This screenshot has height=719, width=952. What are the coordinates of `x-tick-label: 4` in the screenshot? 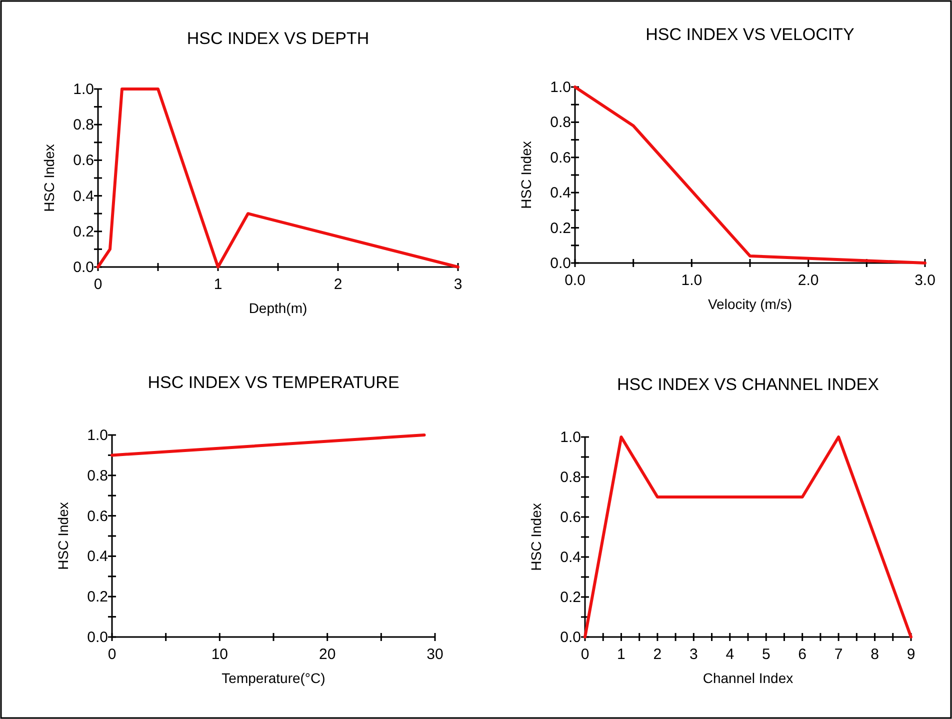 It's located at (730, 654).